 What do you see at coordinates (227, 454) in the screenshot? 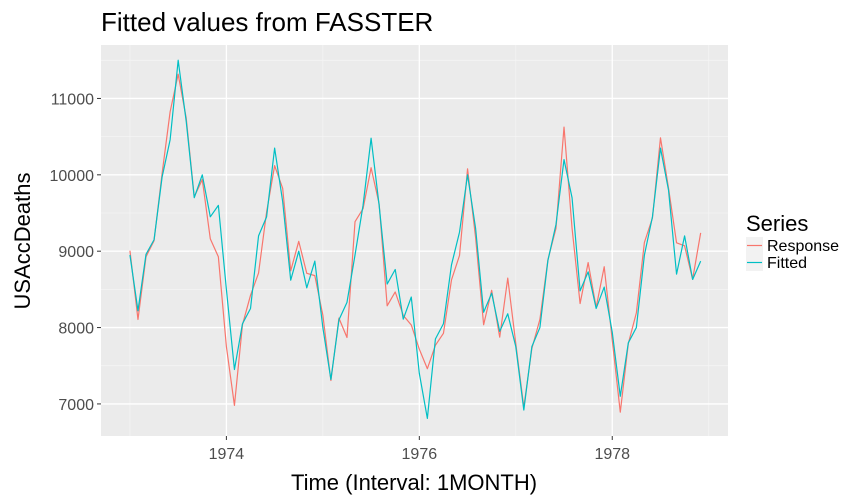
I see `x-tick-label-0: 1974` at bounding box center [227, 454].